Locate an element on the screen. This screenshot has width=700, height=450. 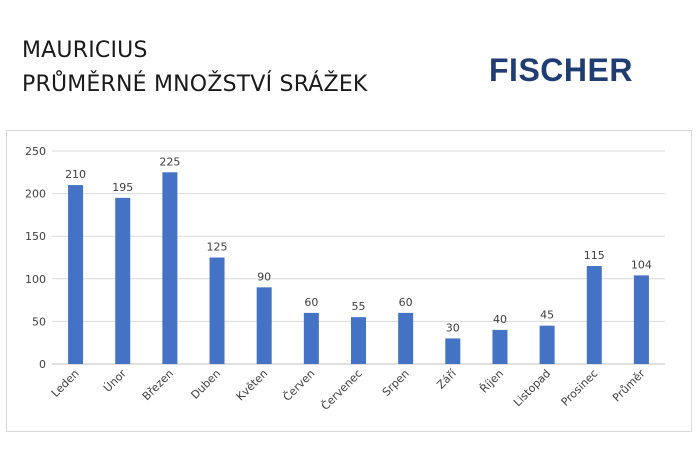
x-tick-label: Listopad is located at coordinates (532, 388).